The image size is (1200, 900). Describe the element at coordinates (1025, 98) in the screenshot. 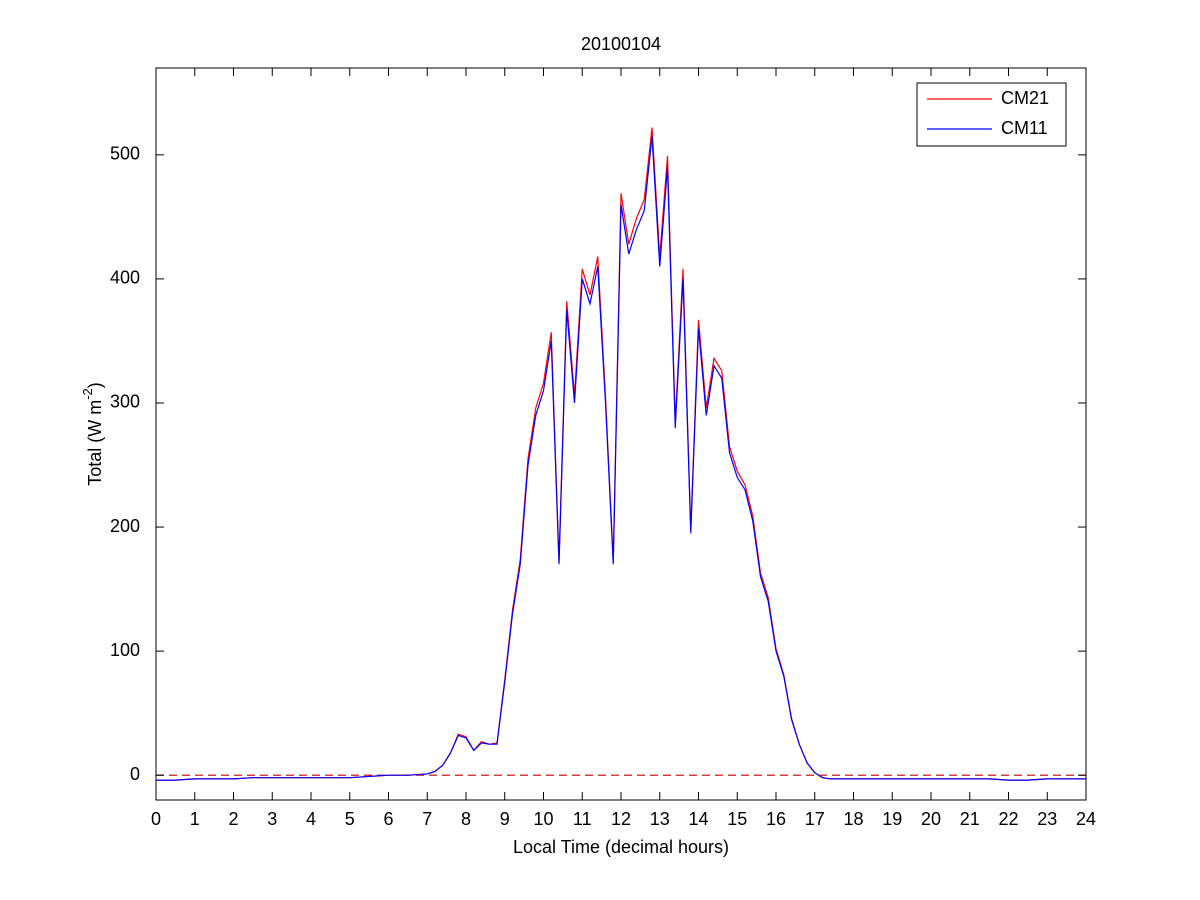

I see `legend-label: CM21` at that location.